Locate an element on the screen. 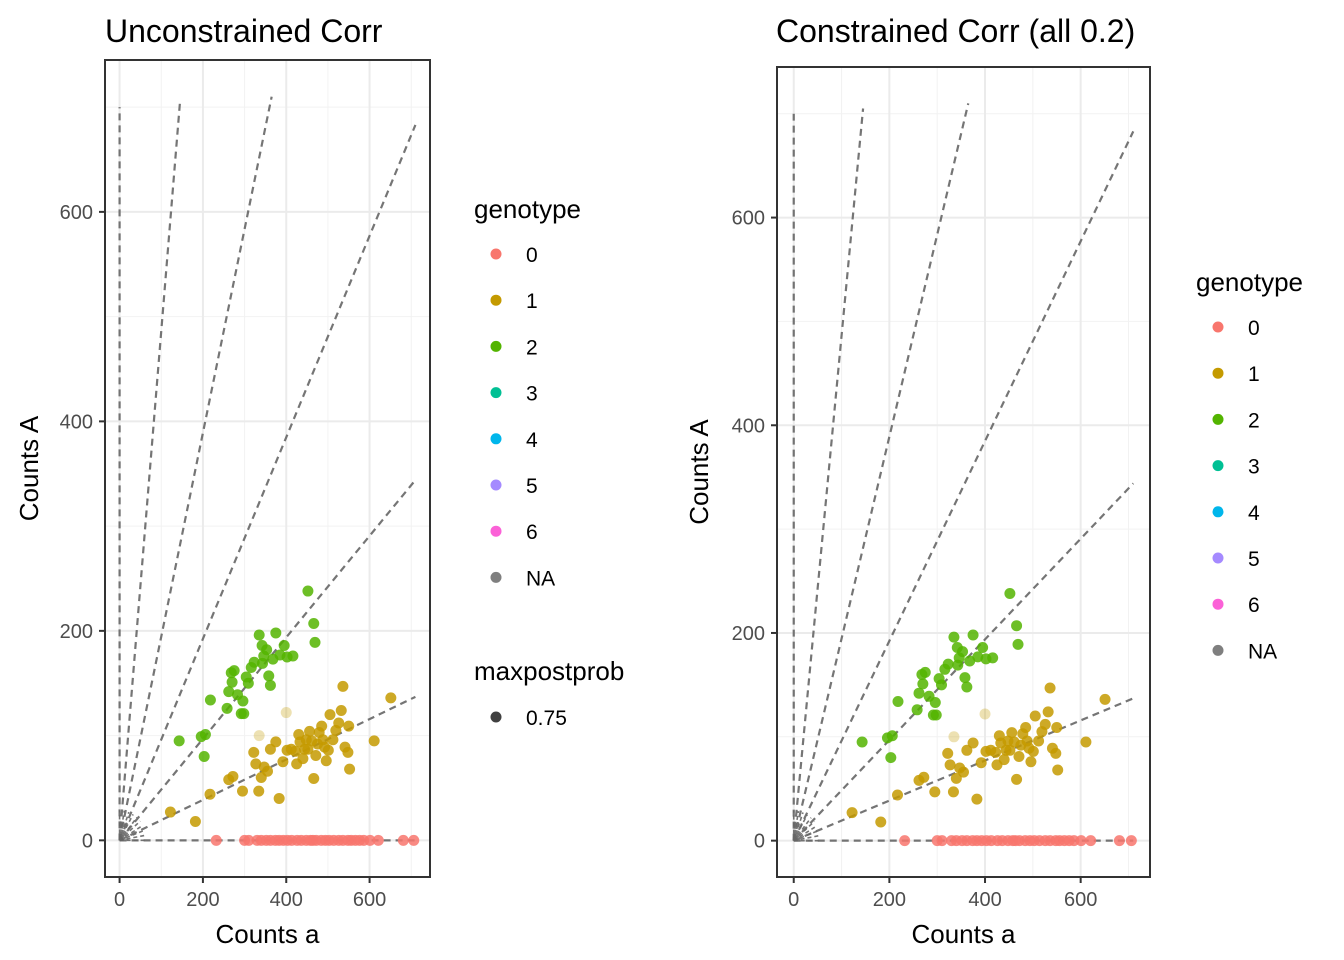 This screenshot has width=1344, height=960. x-tick-label: 200 is located at coordinates (202, 900).